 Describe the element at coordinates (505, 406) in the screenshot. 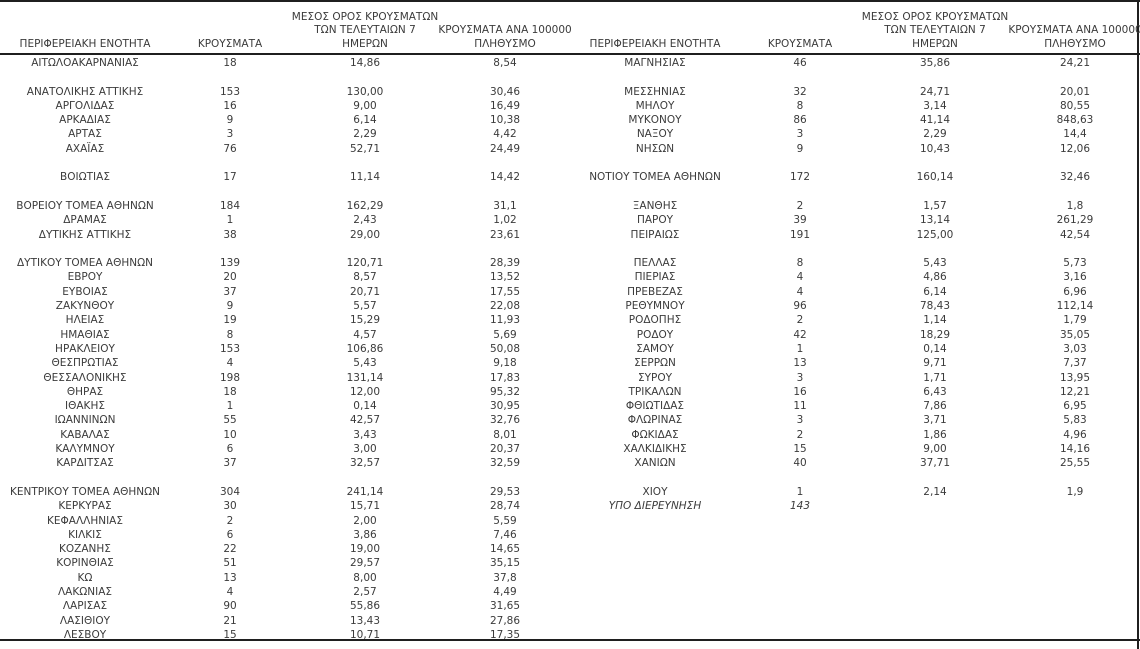

I see `cell-per100k: 30,95` at that location.